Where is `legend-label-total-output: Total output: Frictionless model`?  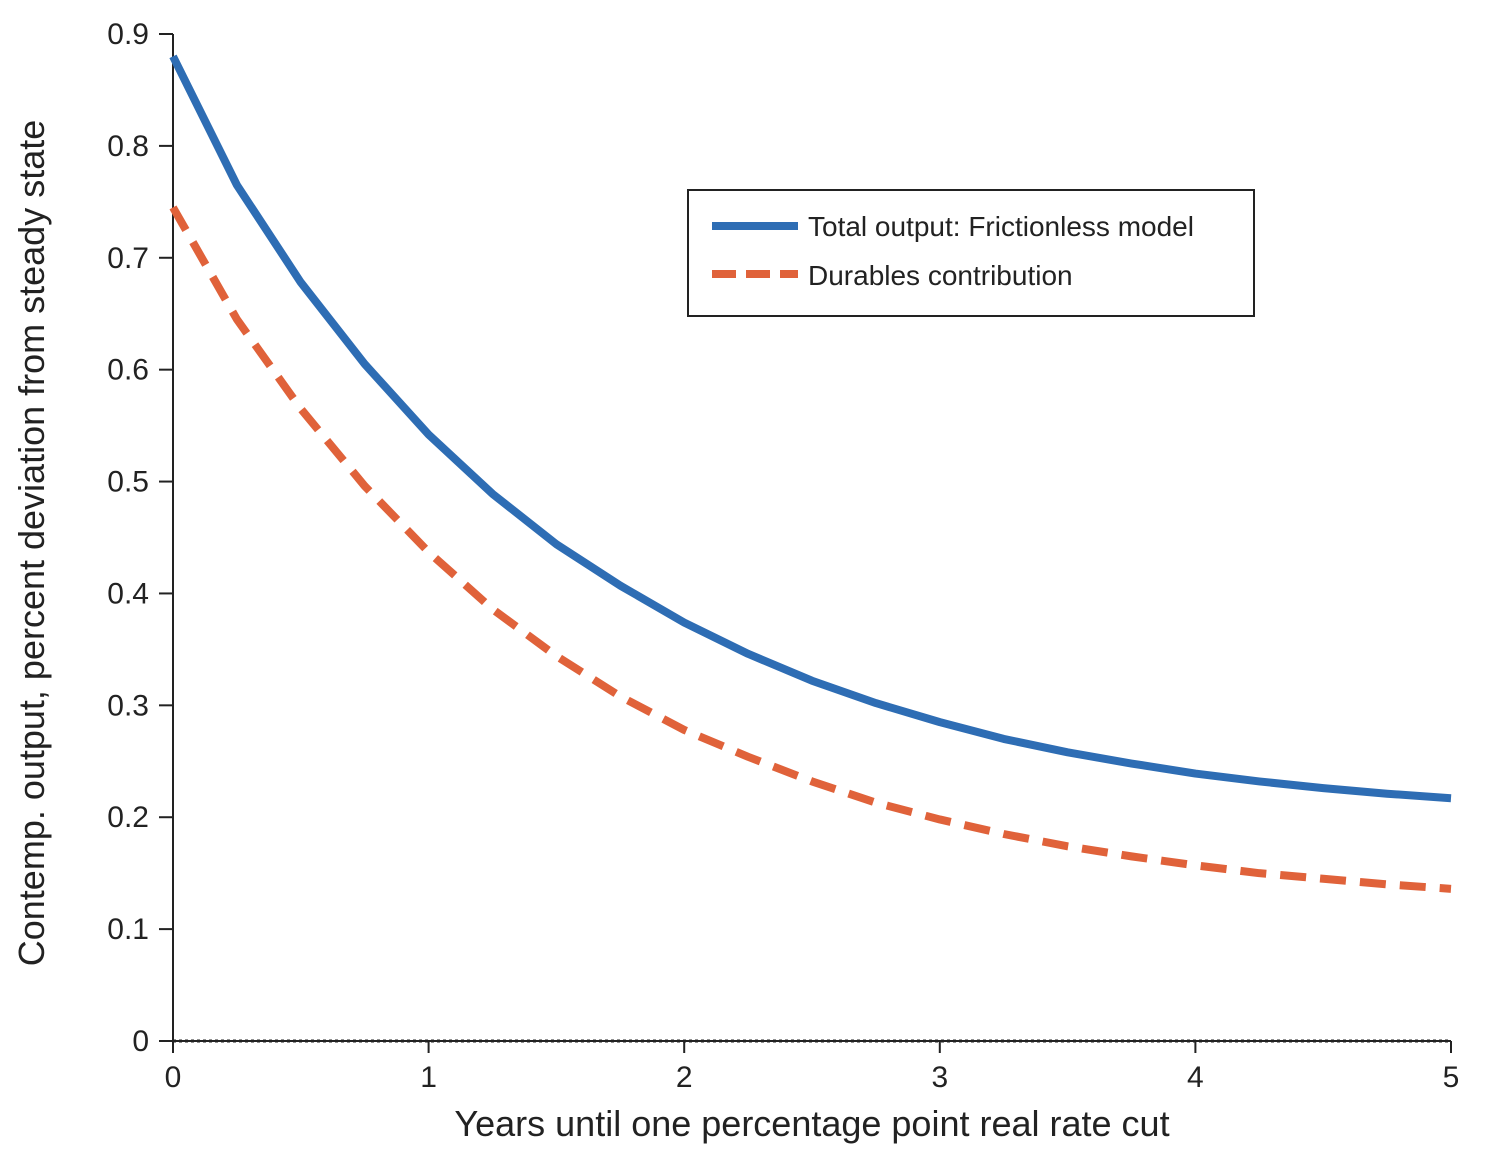 legend-label-total-output: Total output: Frictionless model is located at coordinates (1001, 226).